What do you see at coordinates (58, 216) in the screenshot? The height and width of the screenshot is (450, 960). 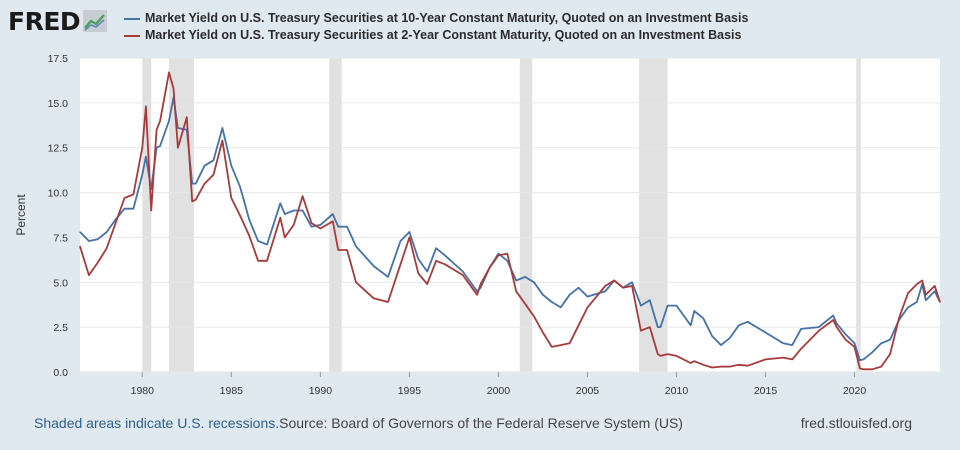 I see `y-axis-ticks: 0.0 2.5 5.0 7.5 10.0 12.5 15.0 17.5` at bounding box center [58, 216].